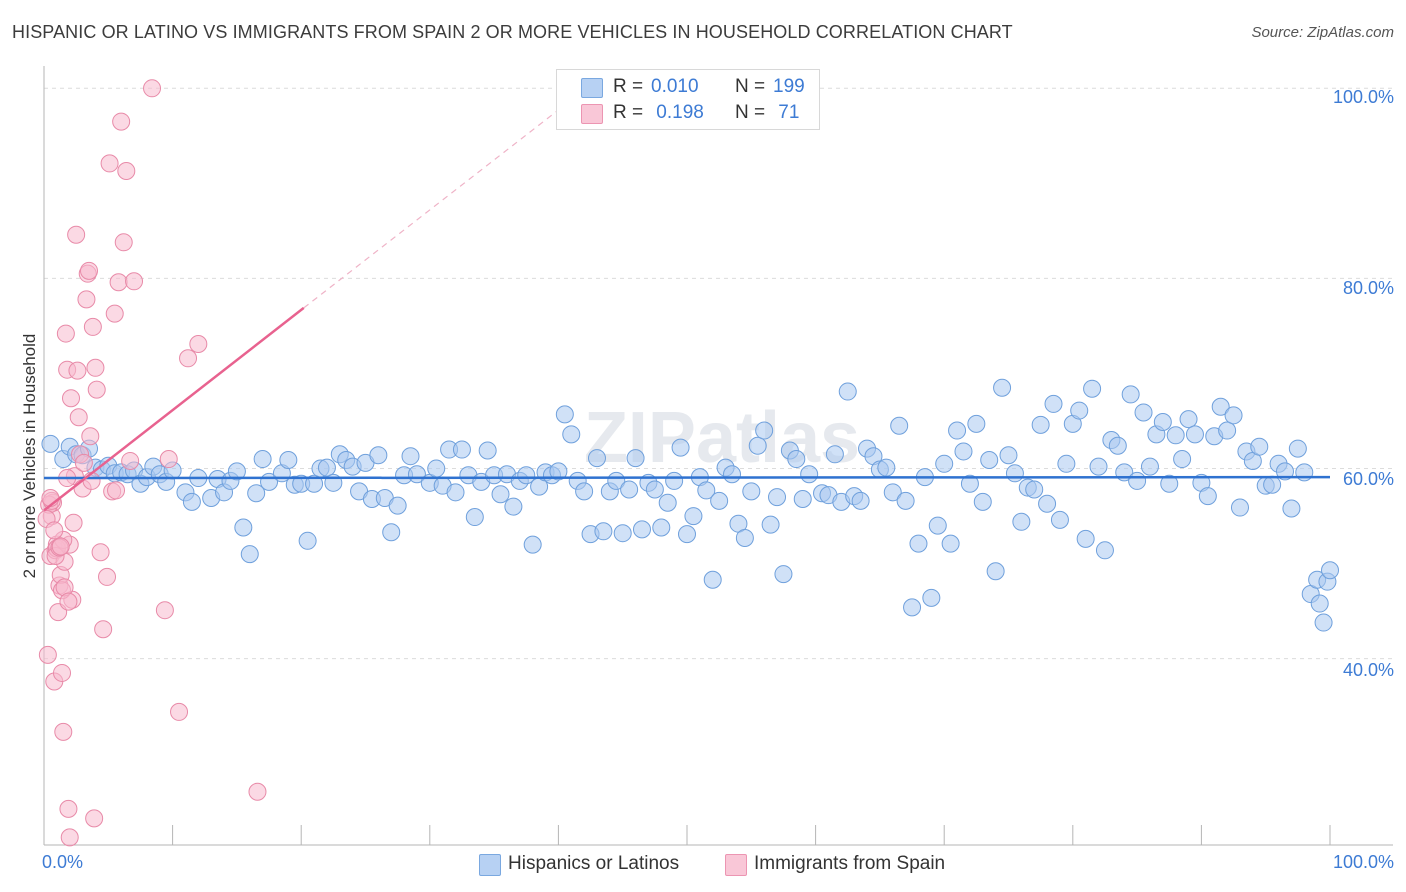  What do you see at coordinates (687, 477) in the screenshot?
I see `hispanic-trend-line` at bounding box center [687, 477].